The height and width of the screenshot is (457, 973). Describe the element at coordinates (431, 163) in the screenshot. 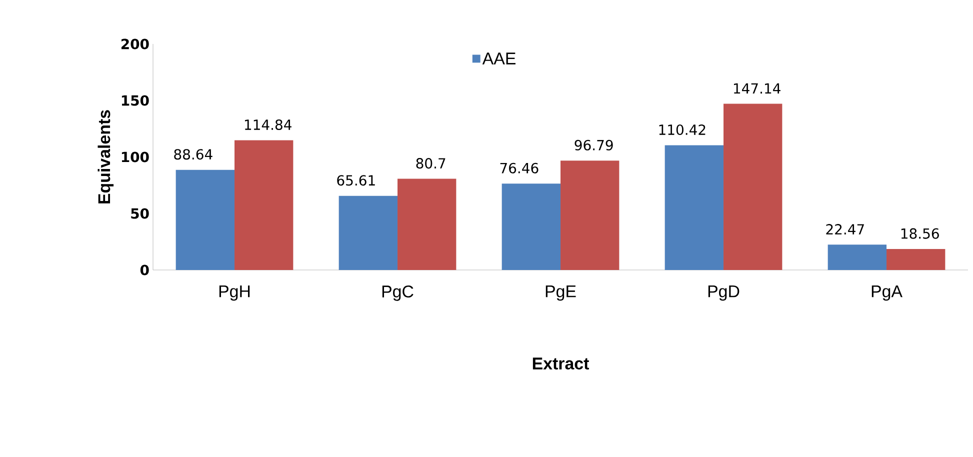

I see `data-label: 80.7` at that location.